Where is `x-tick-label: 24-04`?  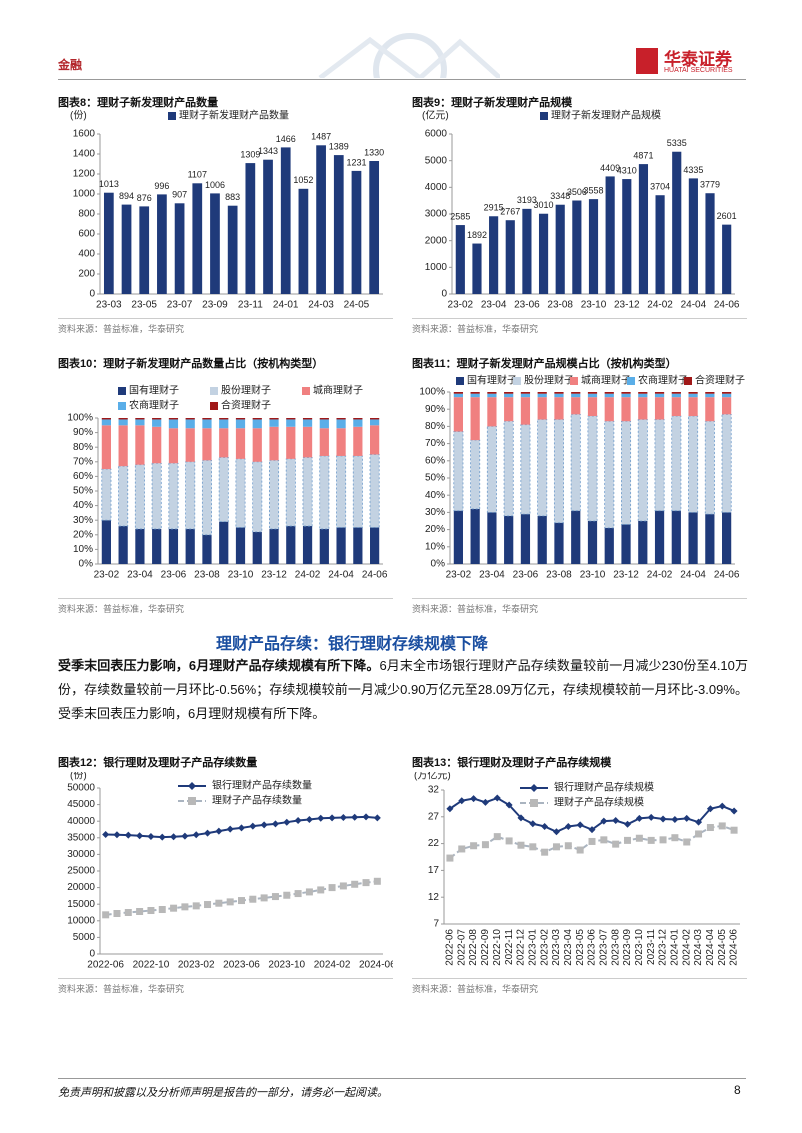
x-tick-label: 24-04 is located at coordinates (341, 575).